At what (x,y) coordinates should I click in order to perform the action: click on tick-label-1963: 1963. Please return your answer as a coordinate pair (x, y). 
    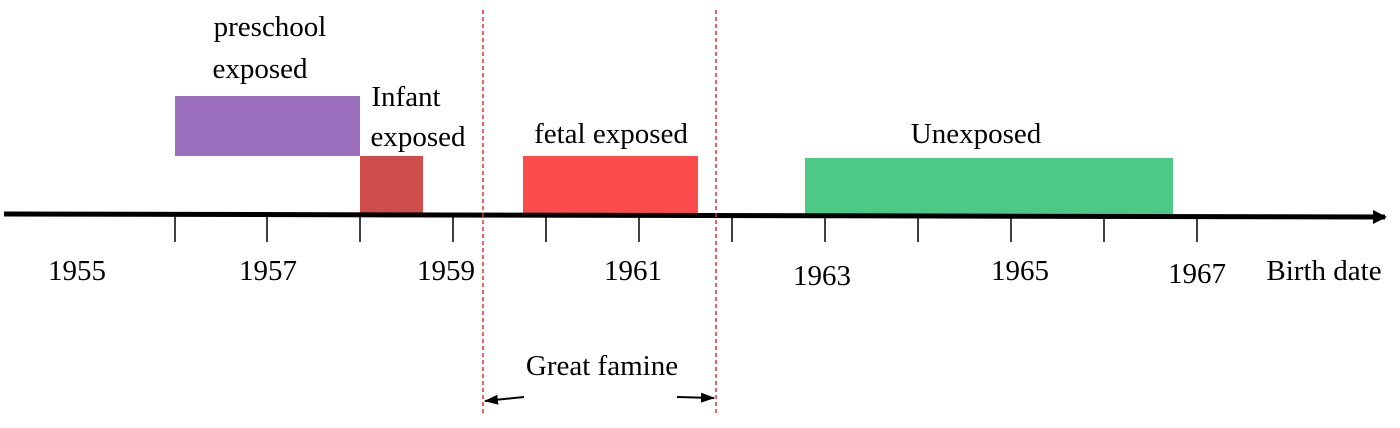
    Looking at the image, I should click on (822, 276).